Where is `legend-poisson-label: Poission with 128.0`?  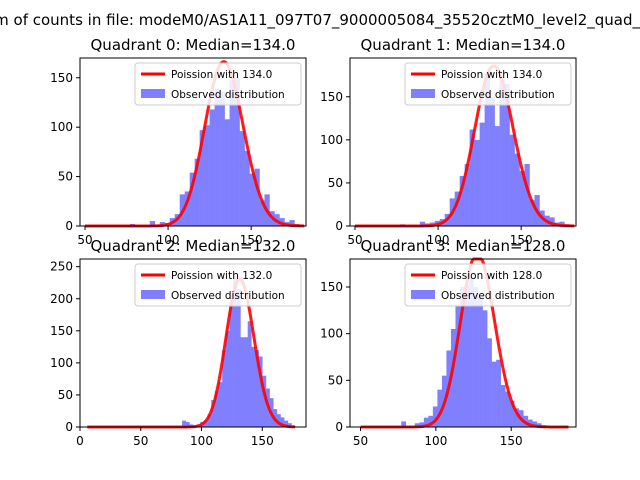
legend-poisson-label: Poission with 128.0 is located at coordinates (491, 276).